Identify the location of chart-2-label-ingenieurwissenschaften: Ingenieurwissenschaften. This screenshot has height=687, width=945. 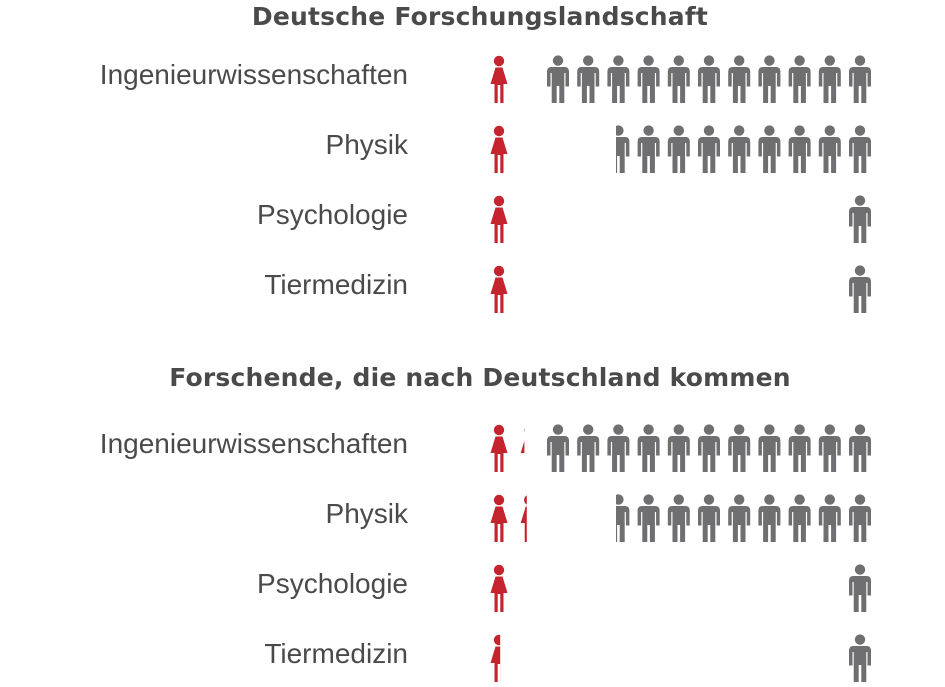
(253, 443).